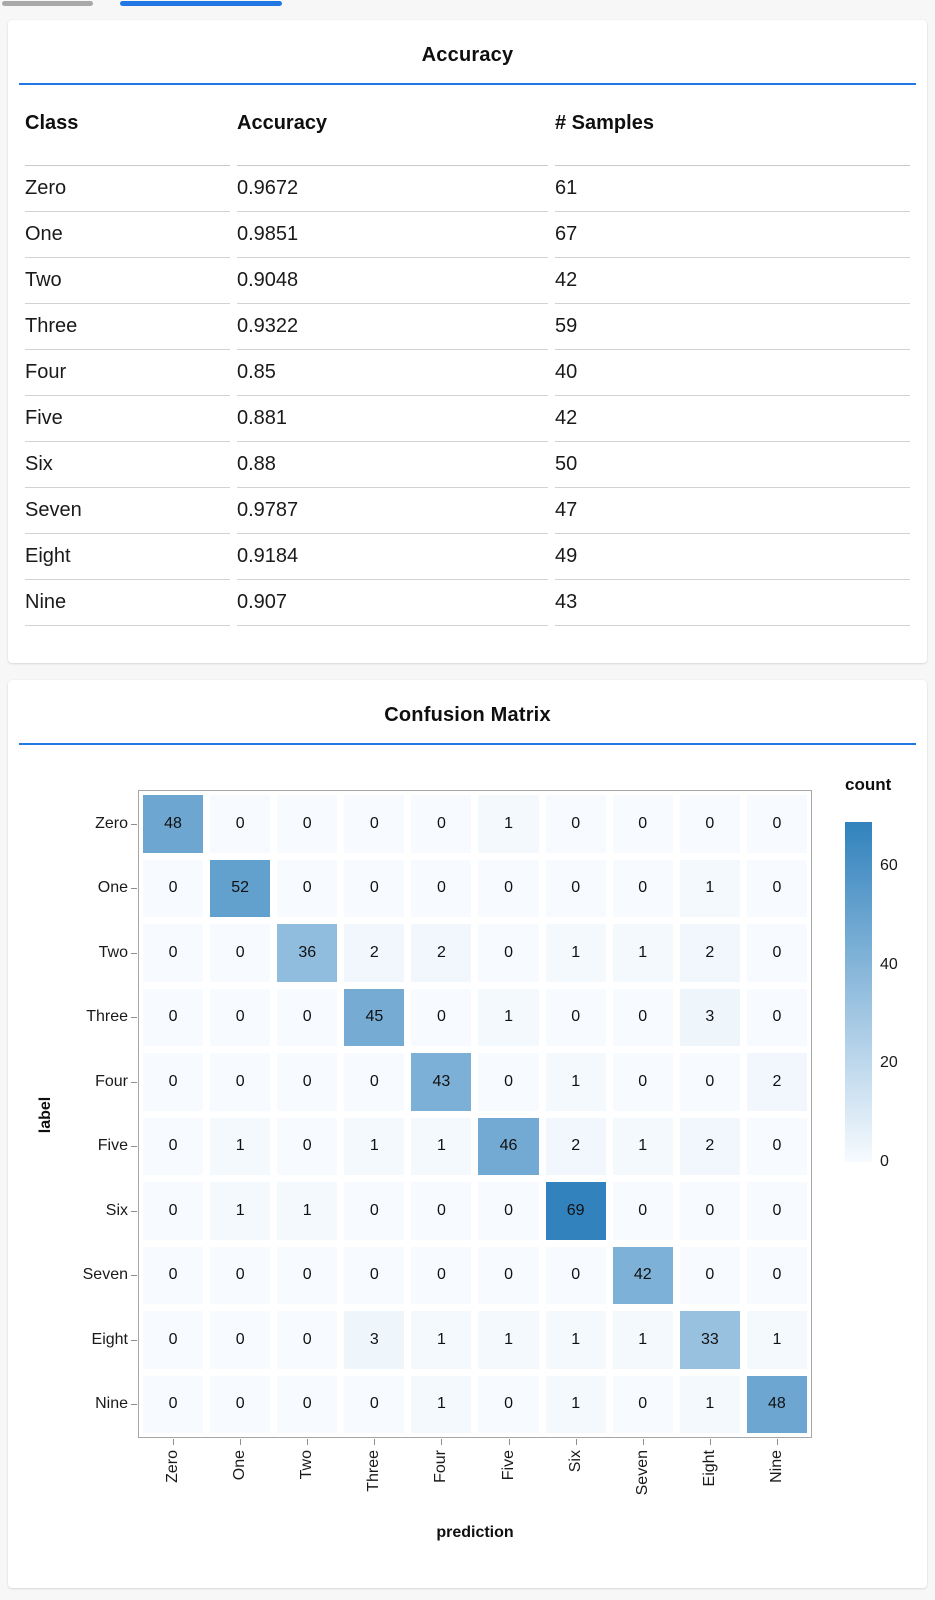 This screenshot has width=935, height=1600. I want to click on heatmap-cell-seven-nine: 0, so click(776, 1275).